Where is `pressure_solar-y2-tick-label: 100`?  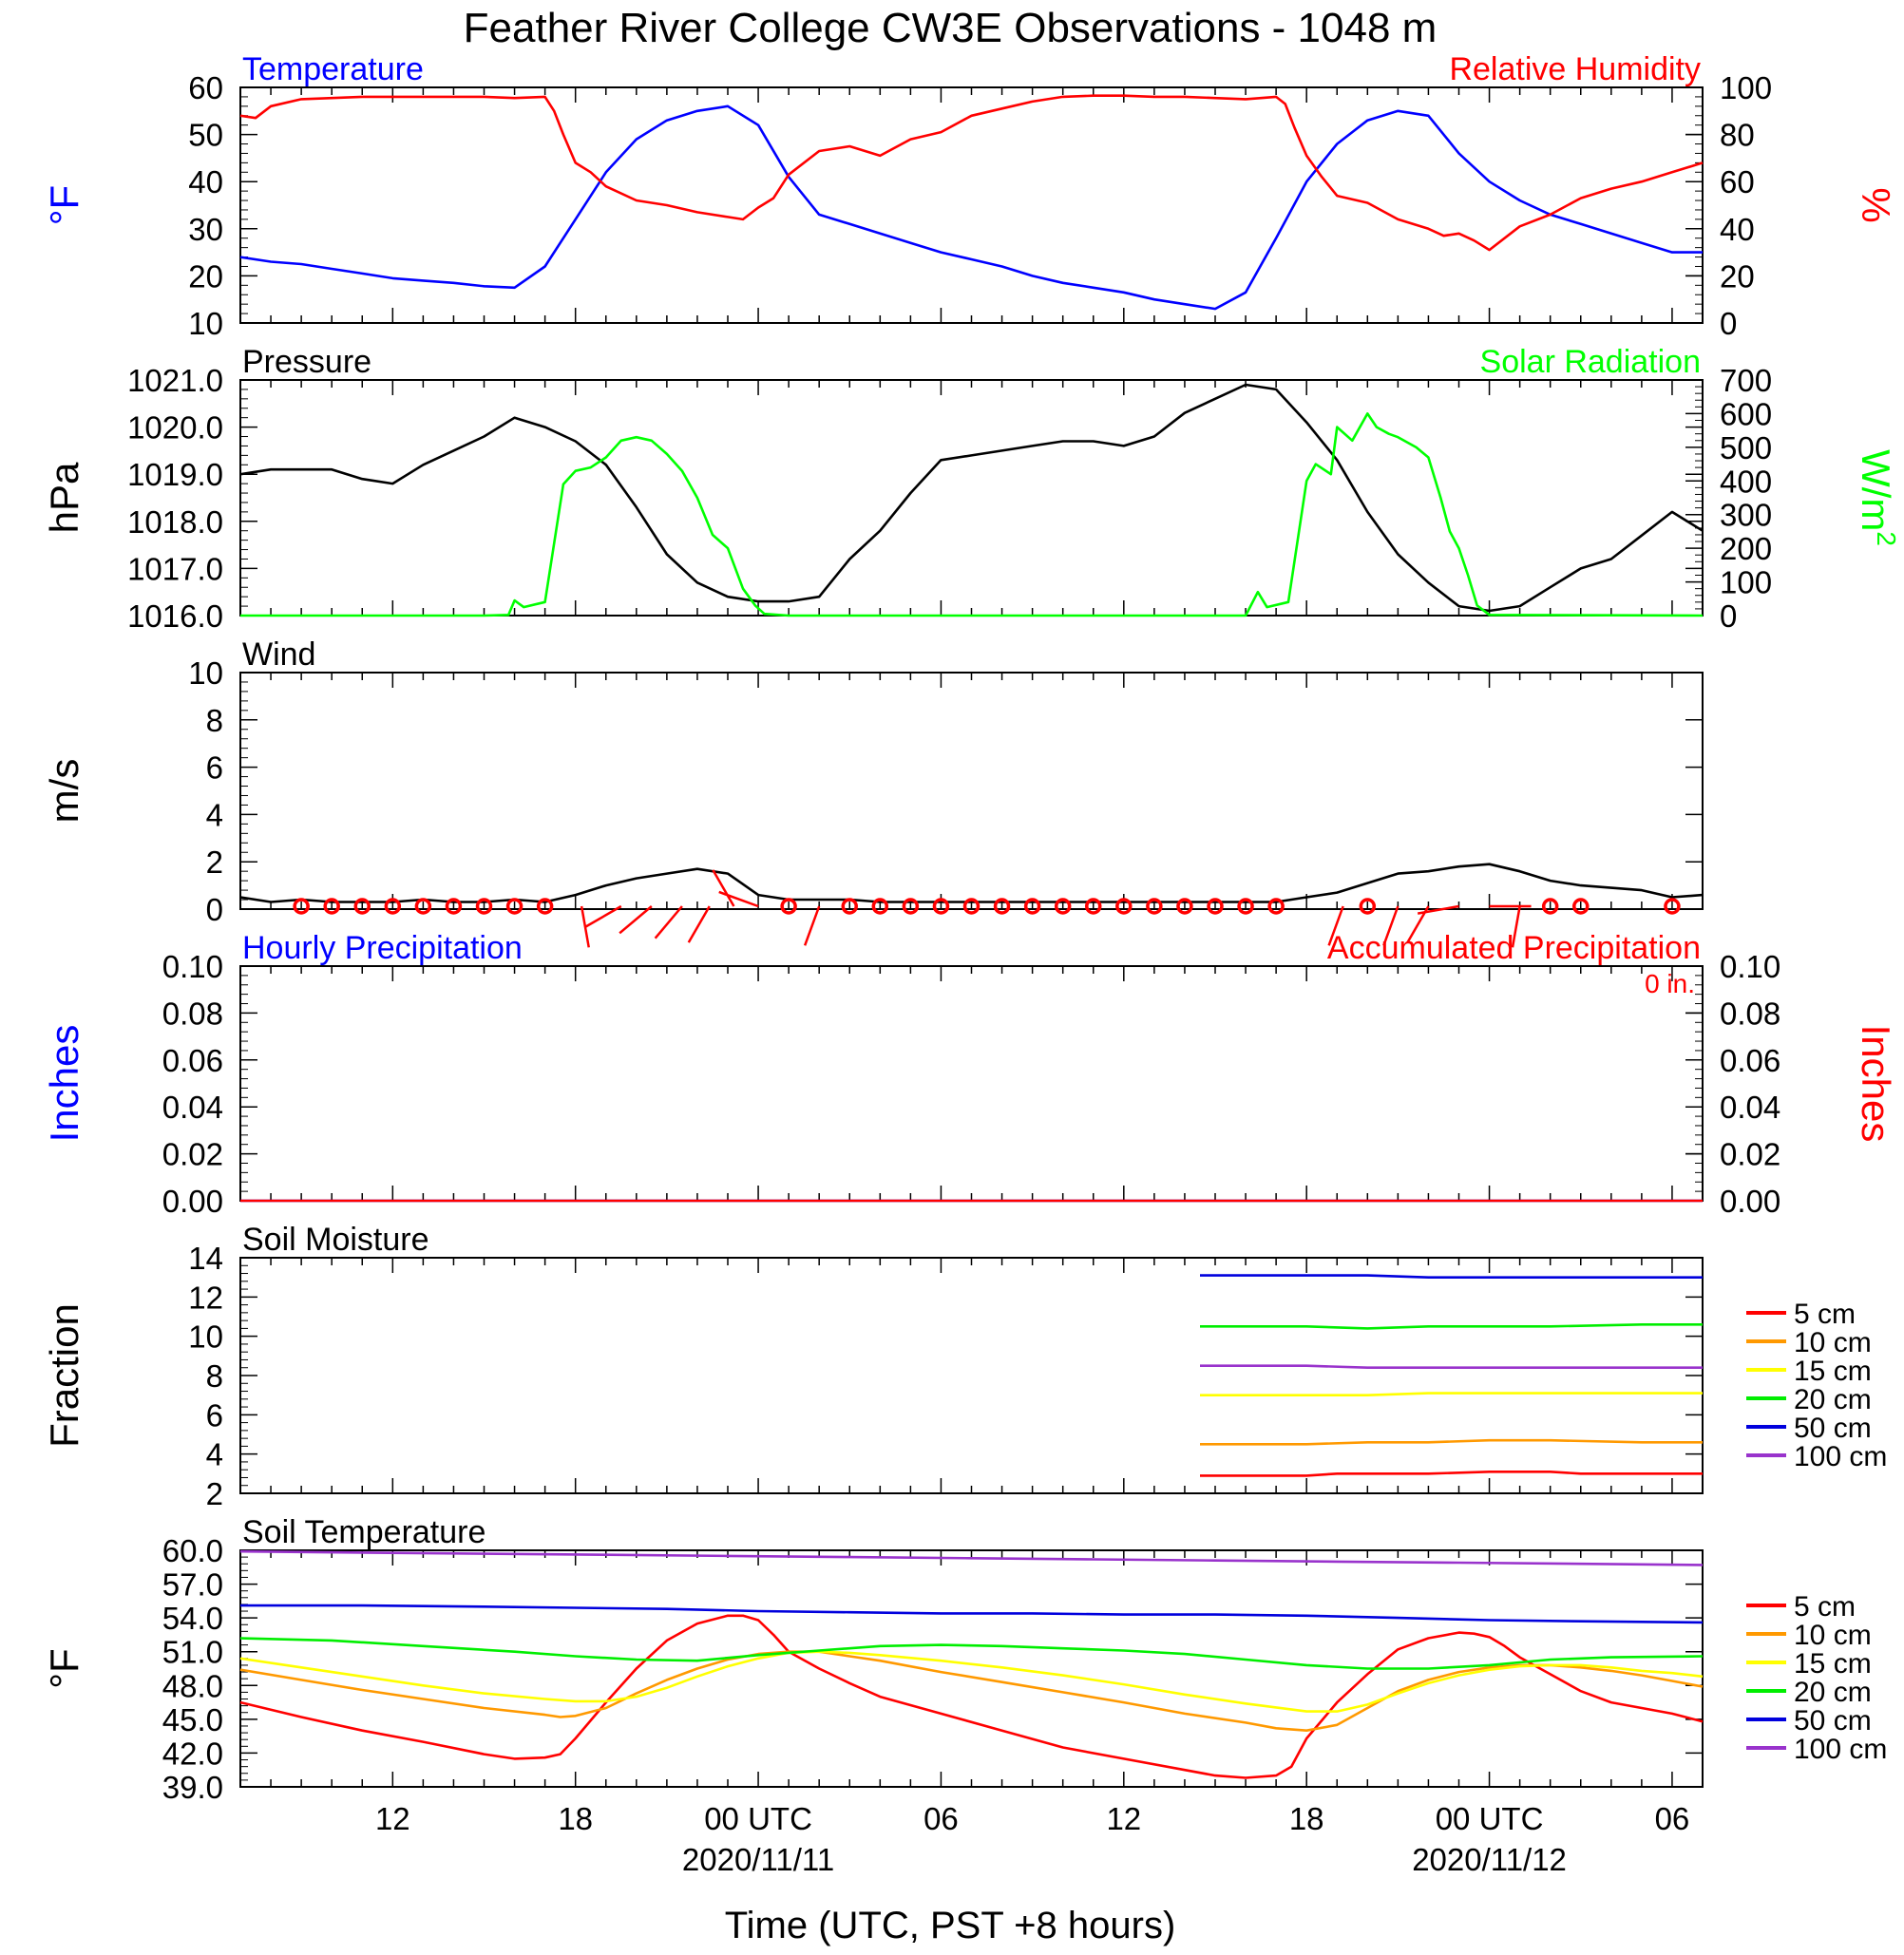
pressure_solar-y2-tick-label: 100 is located at coordinates (1746, 582).